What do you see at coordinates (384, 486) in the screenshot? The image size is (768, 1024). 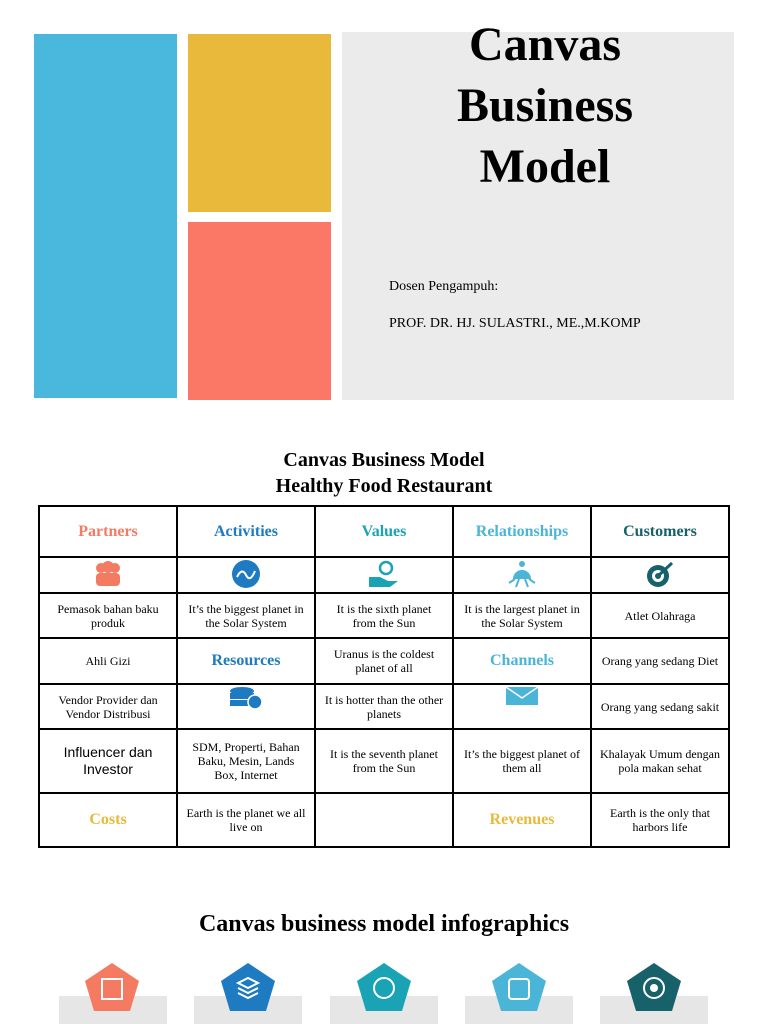 I see `canvas-subtitle: Healthy Food Restaurant` at bounding box center [384, 486].